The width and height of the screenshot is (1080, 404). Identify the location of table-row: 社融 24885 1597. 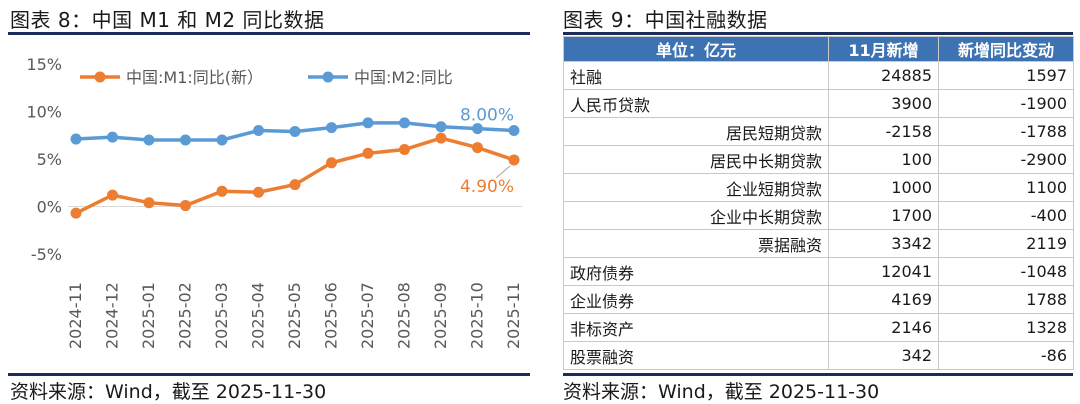
(818, 75).